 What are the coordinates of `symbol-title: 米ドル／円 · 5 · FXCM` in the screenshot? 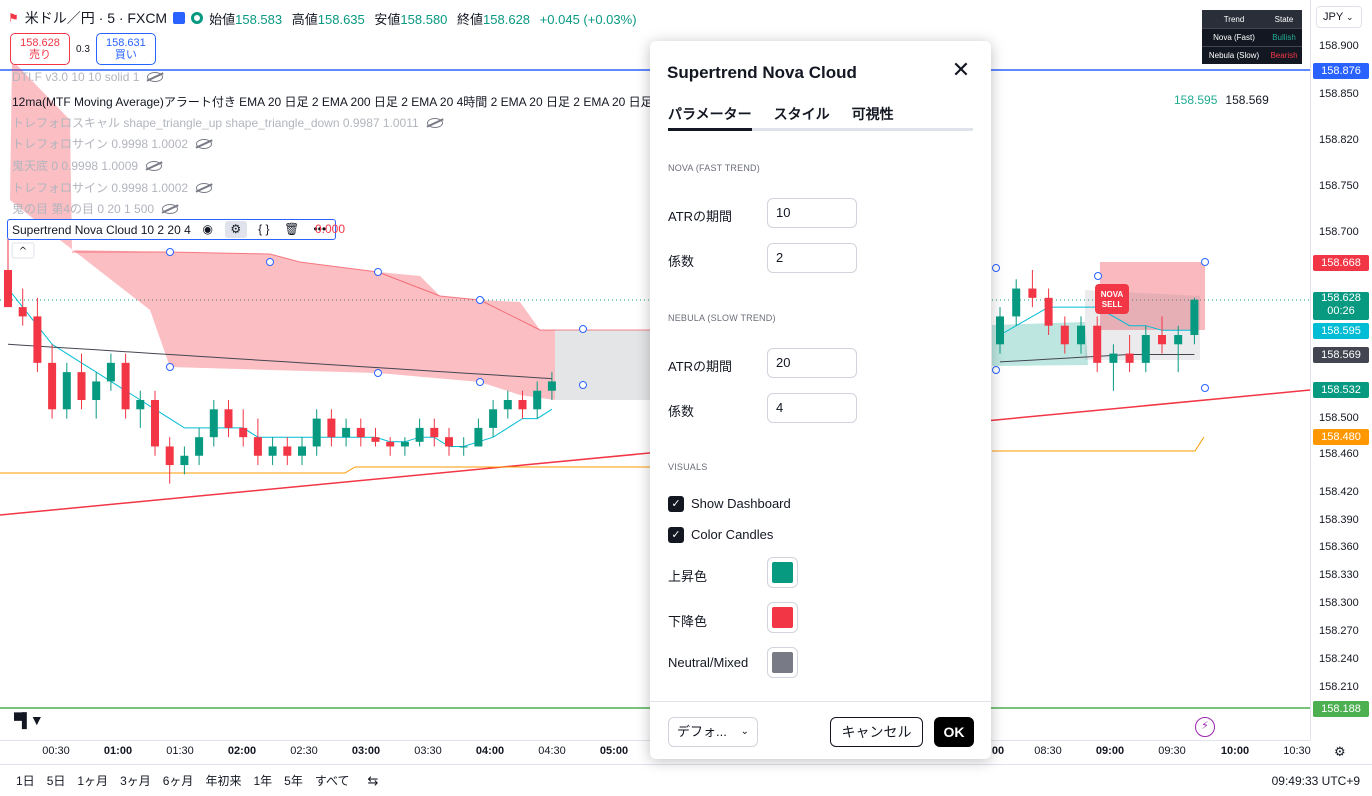 It's located at (96, 18).